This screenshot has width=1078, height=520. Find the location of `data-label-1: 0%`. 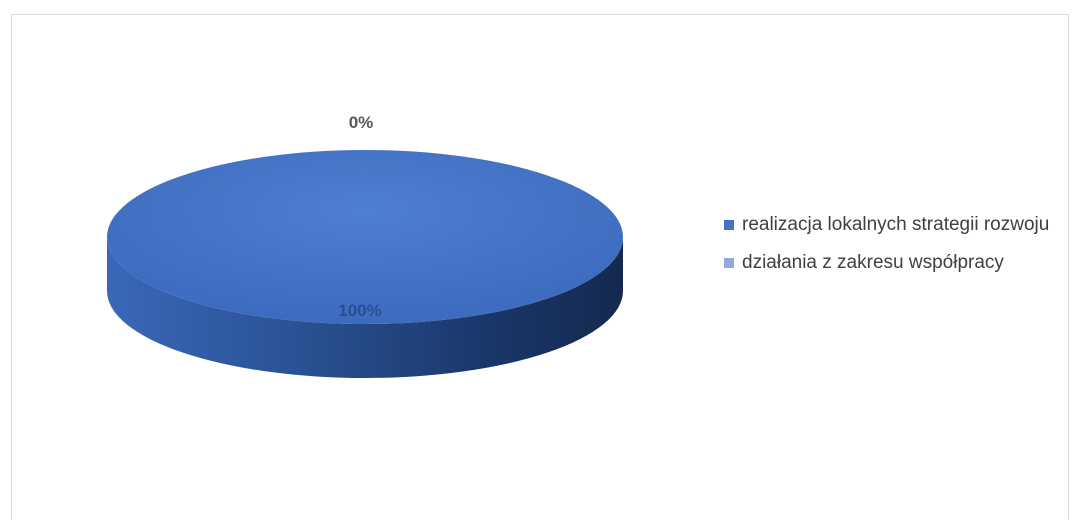

data-label-1: 0% is located at coordinates (361, 122).